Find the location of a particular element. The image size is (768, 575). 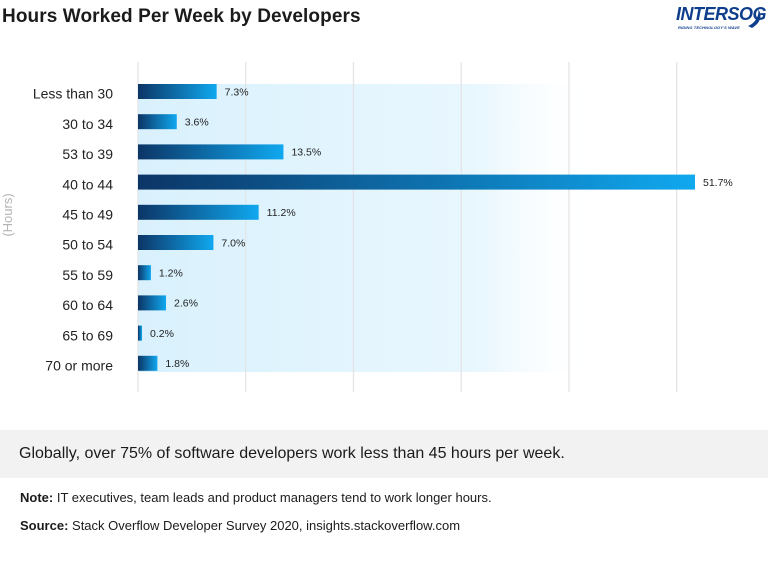

wave-icon is located at coordinates (754, 18).